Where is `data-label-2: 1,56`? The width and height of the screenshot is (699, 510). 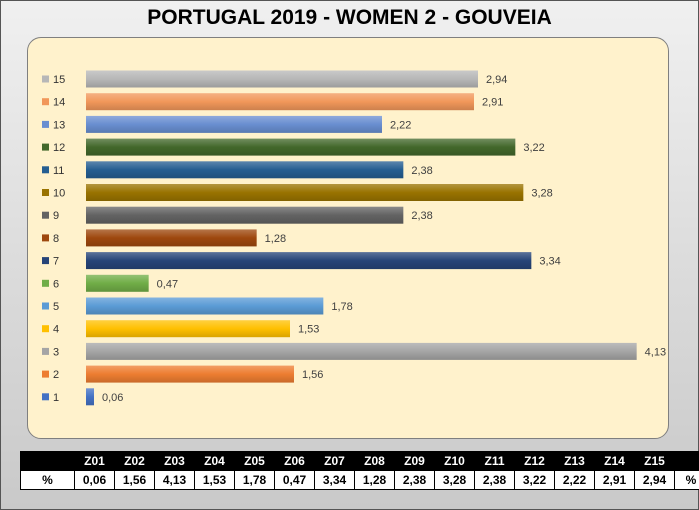 data-label-2: 1,56 is located at coordinates (312, 375).